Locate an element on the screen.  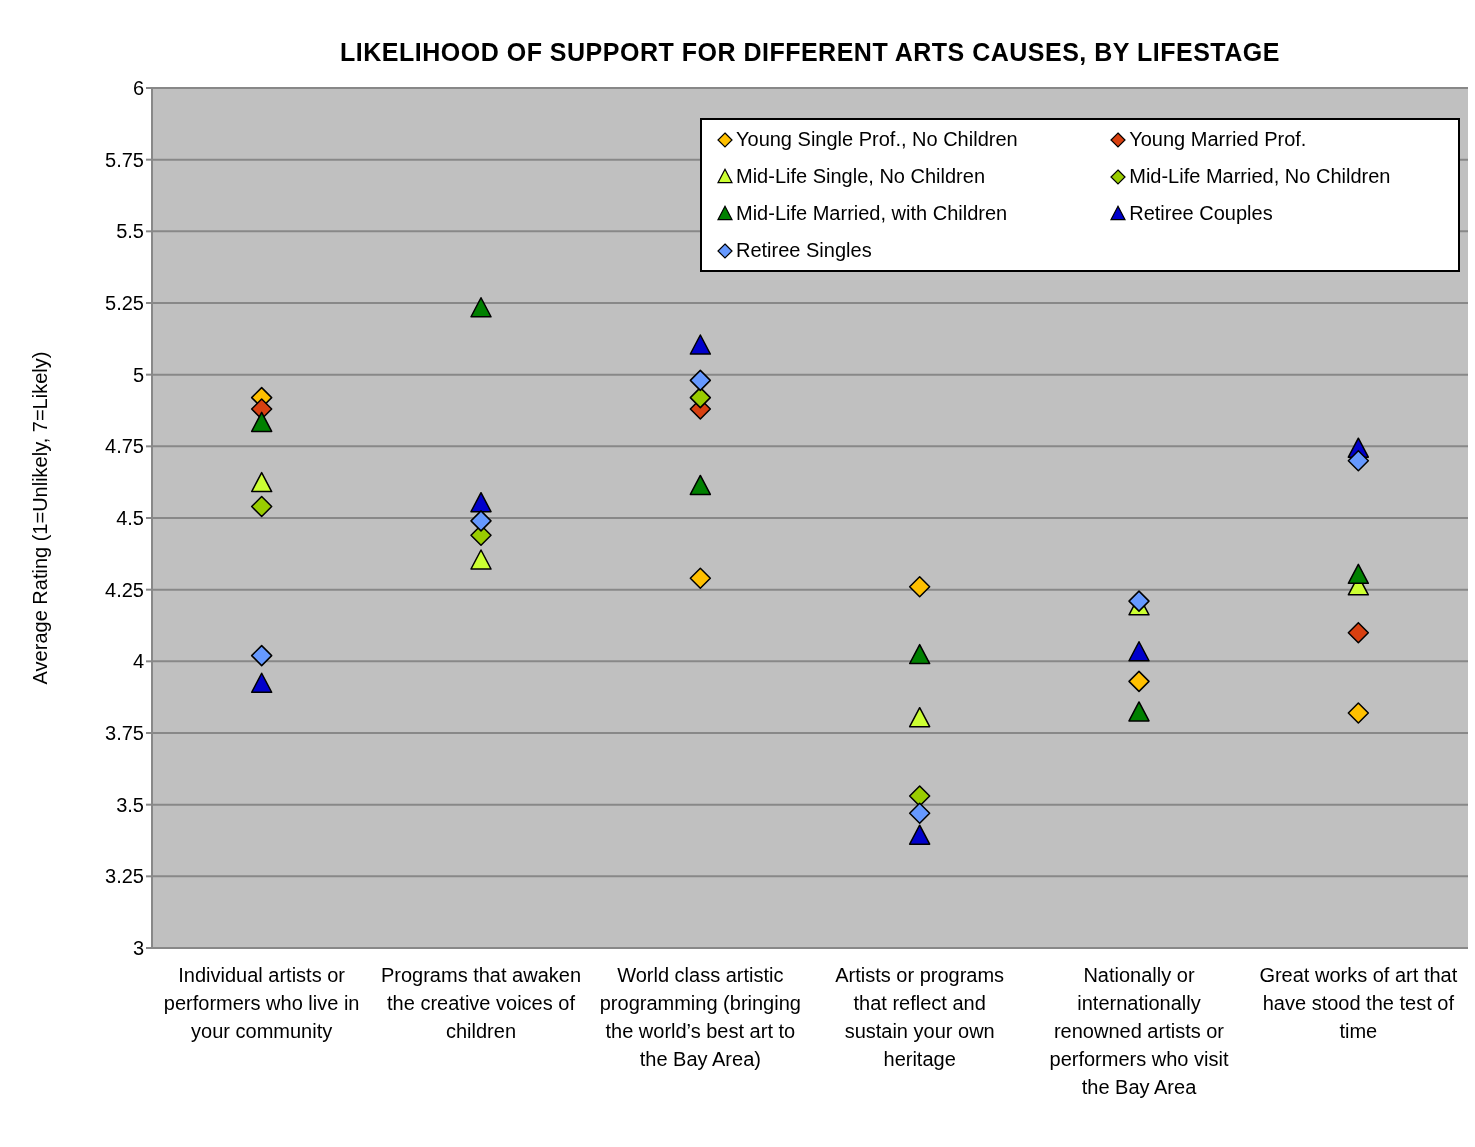
chart-title: LIKELIHOOD OF SUPPORT FOR DIFFERENT ARTS CAUSES, BY LIFESTAGE is located at coordinates (810, 52).